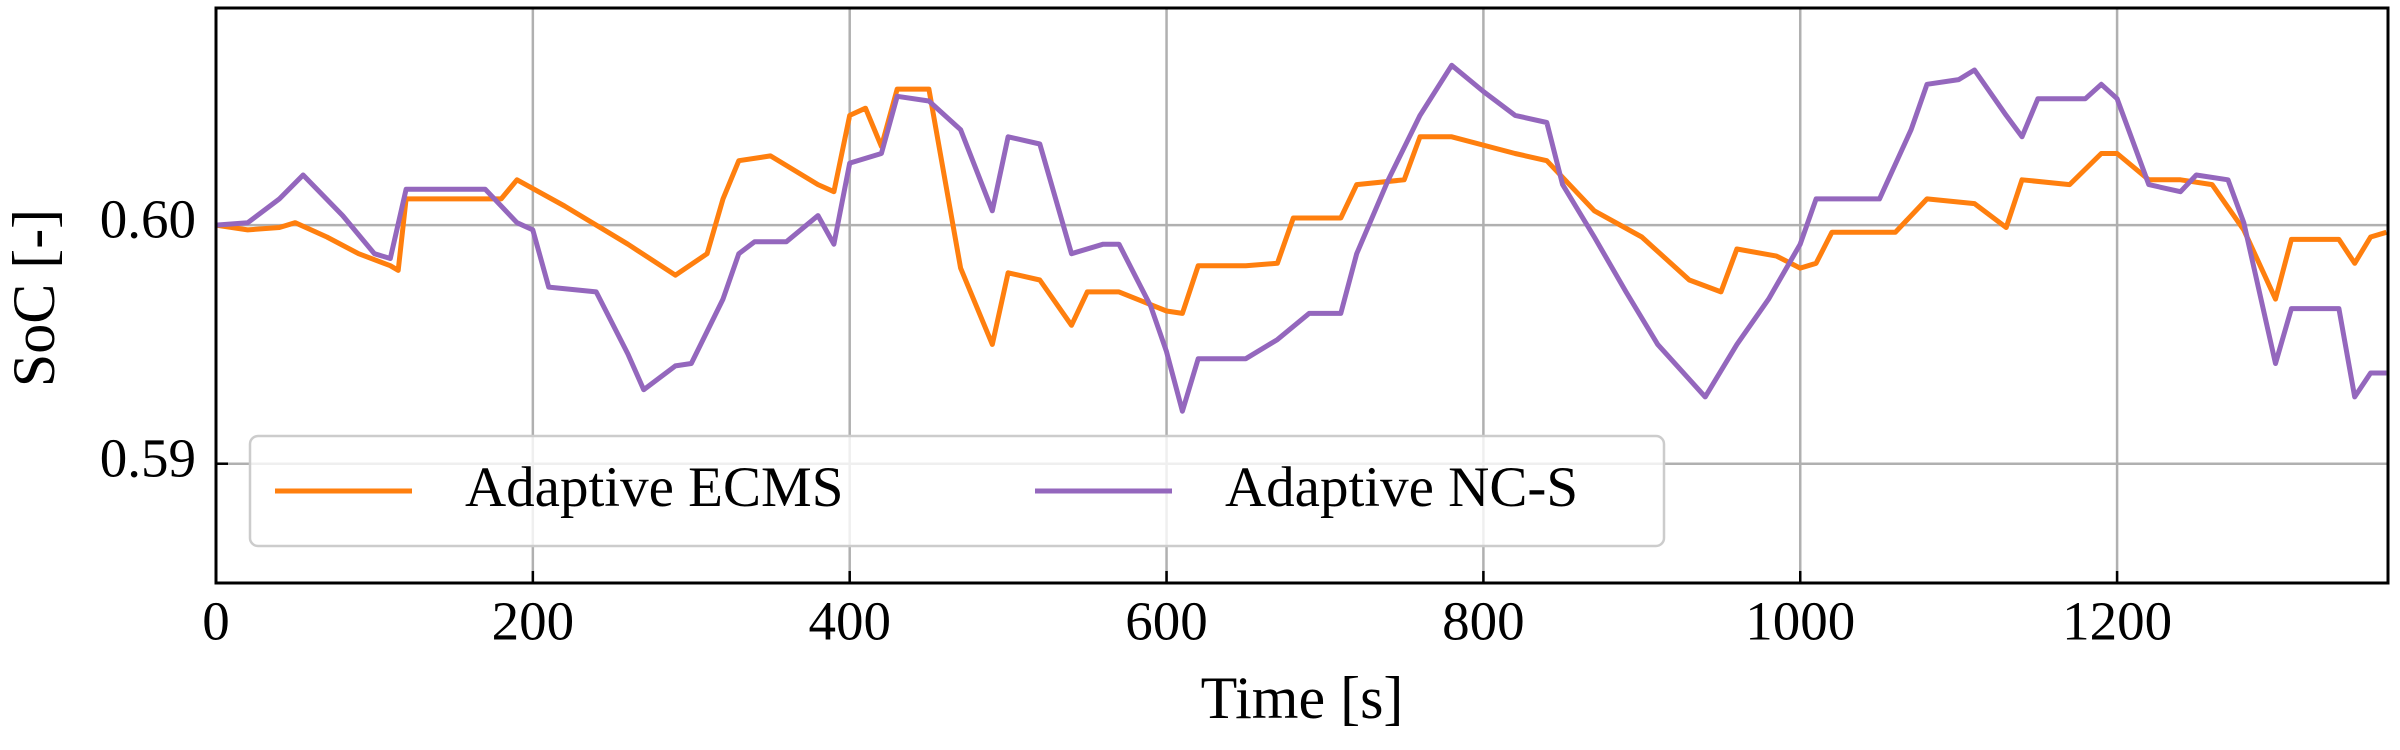 The height and width of the screenshot is (750, 2400). I want to click on legend: Adaptive ECMS Adaptive NC-S, so click(957, 491).